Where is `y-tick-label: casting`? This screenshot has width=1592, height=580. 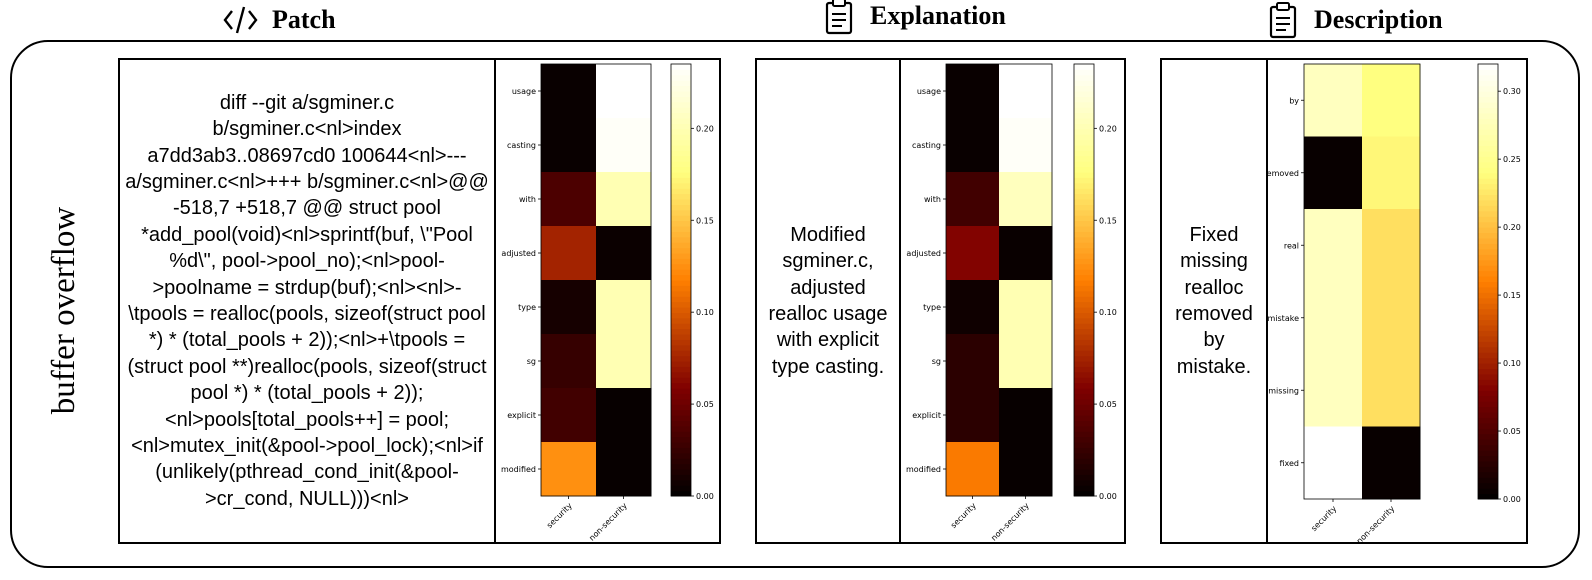 y-tick-label: casting is located at coordinates (926, 145).